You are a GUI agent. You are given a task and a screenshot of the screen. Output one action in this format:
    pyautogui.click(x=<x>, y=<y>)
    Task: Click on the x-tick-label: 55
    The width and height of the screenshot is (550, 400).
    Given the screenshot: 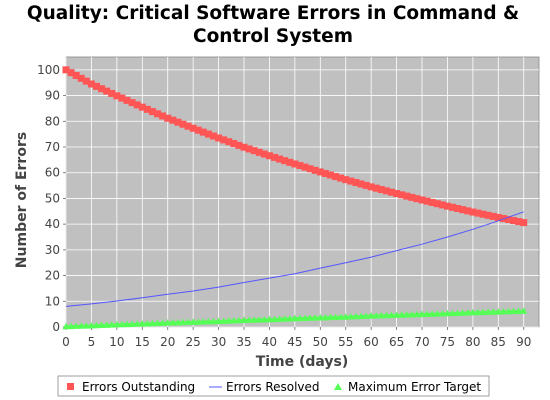 What is the action you would take?
    pyautogui.click(x=345, y=342)
    